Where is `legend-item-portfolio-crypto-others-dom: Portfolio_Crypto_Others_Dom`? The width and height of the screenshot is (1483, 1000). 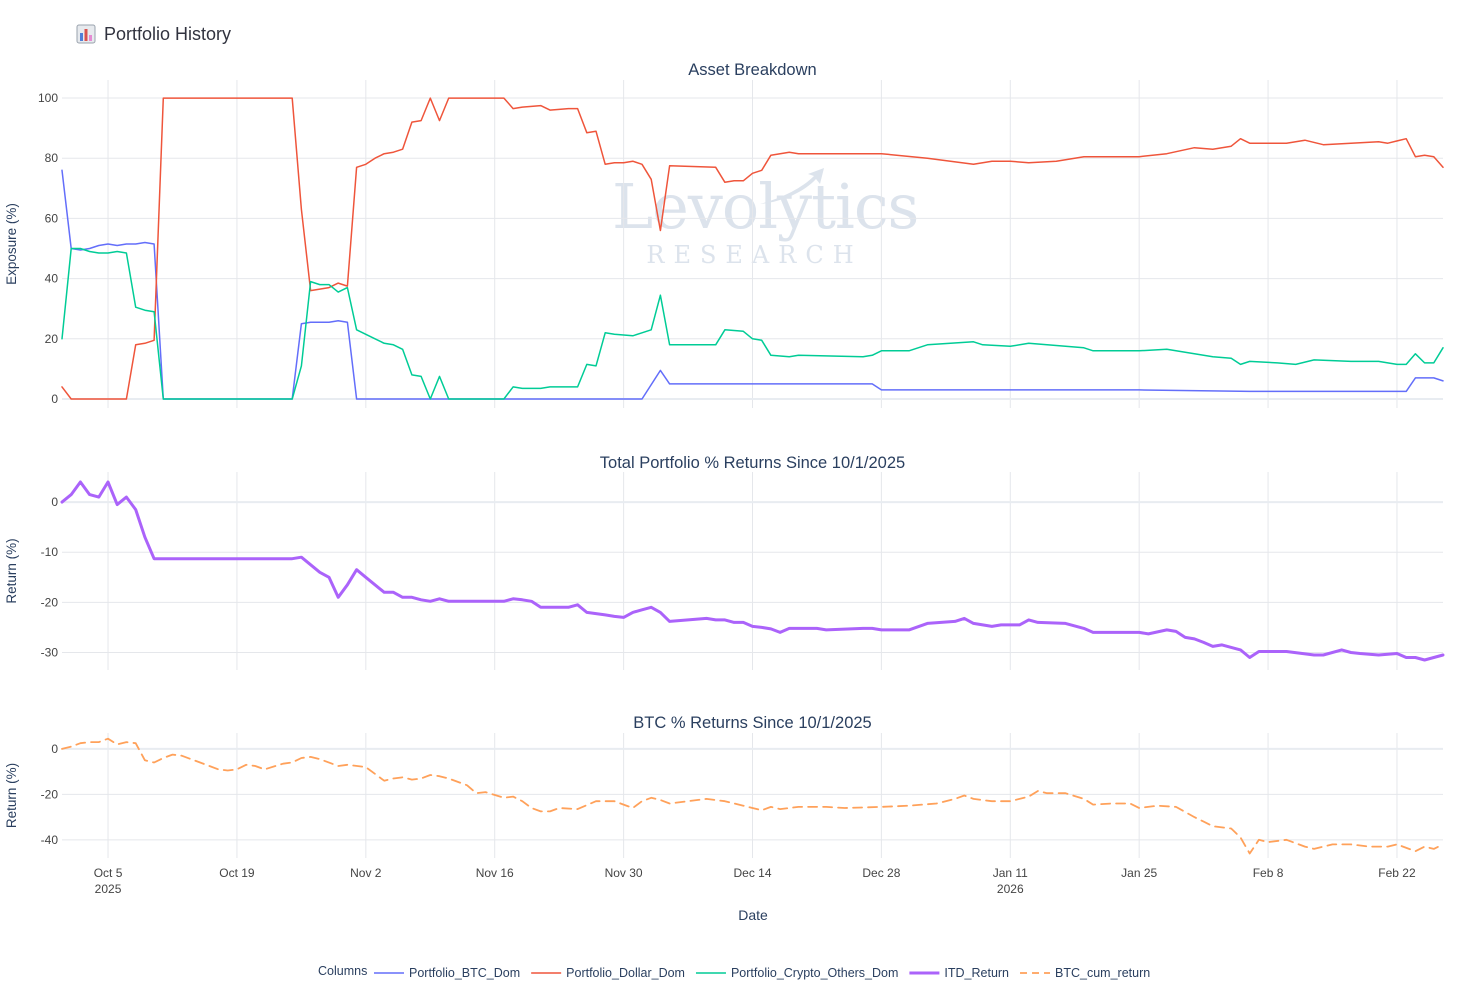
legend-item-portfolio-crypto-others-dom: Portfolio_Crypto_Others_Dom is located at coordinates (814, 973).